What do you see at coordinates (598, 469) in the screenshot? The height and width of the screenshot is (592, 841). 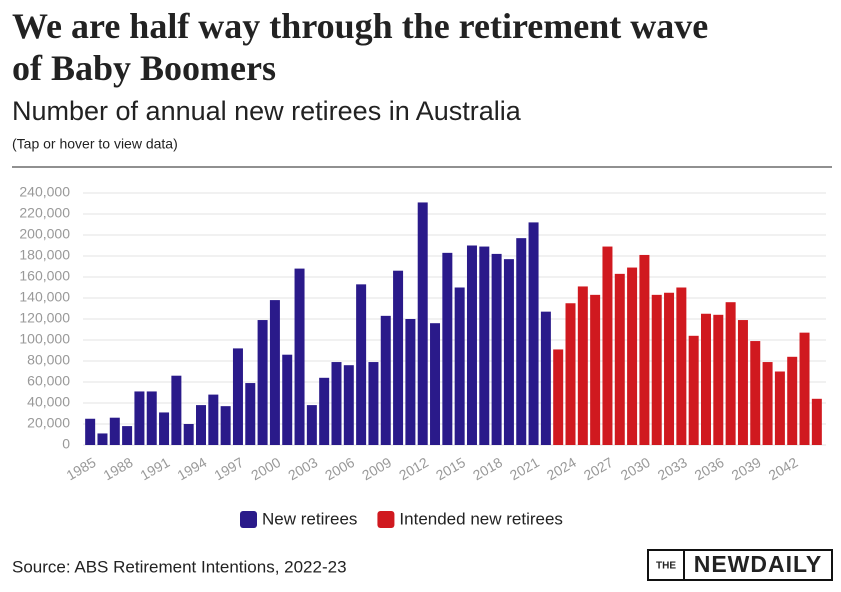 I see `x-tick-label: 2027` at bounding box center [598, 469].